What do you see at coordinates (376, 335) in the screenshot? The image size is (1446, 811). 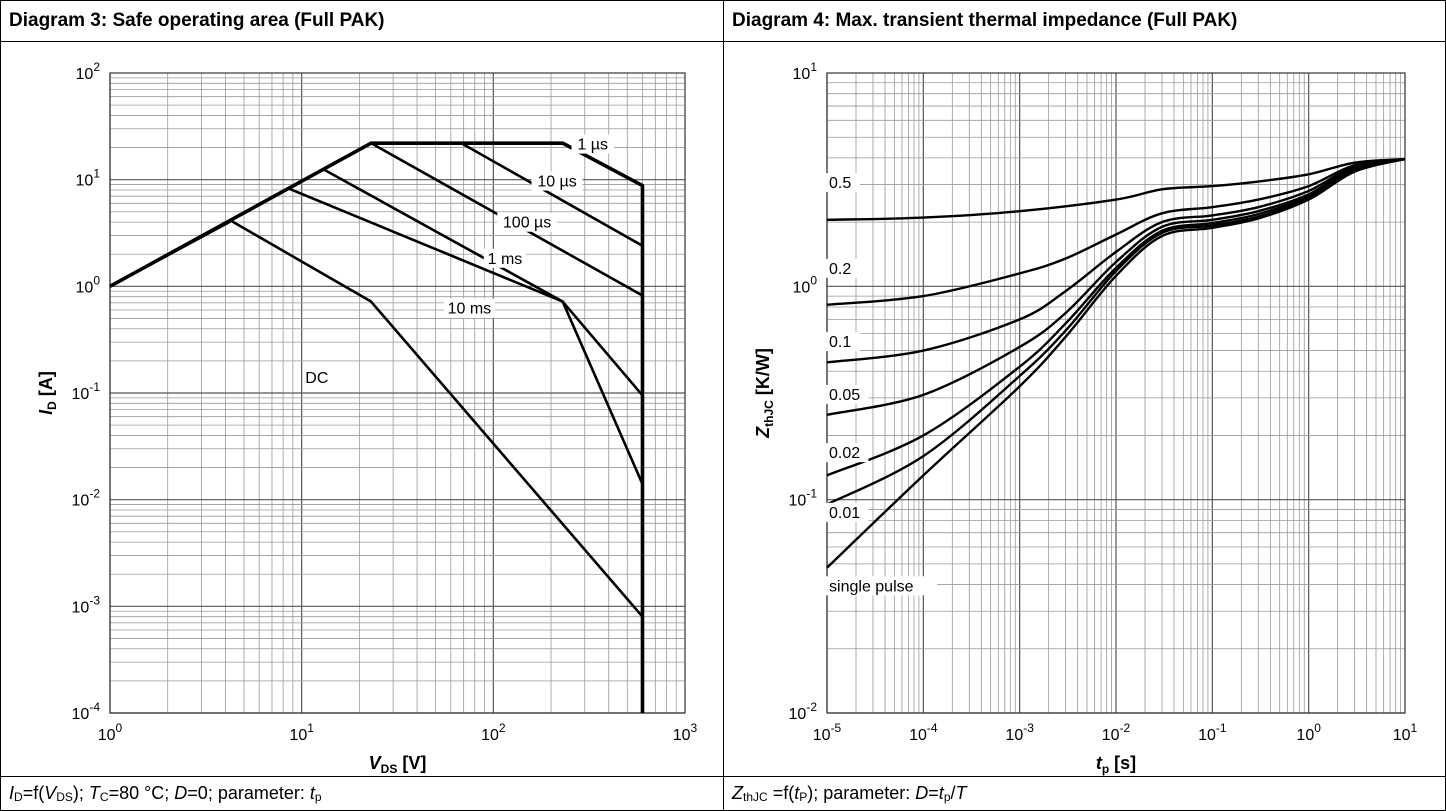 I see `series-line-10-ms` at bounding box center [376, 335].